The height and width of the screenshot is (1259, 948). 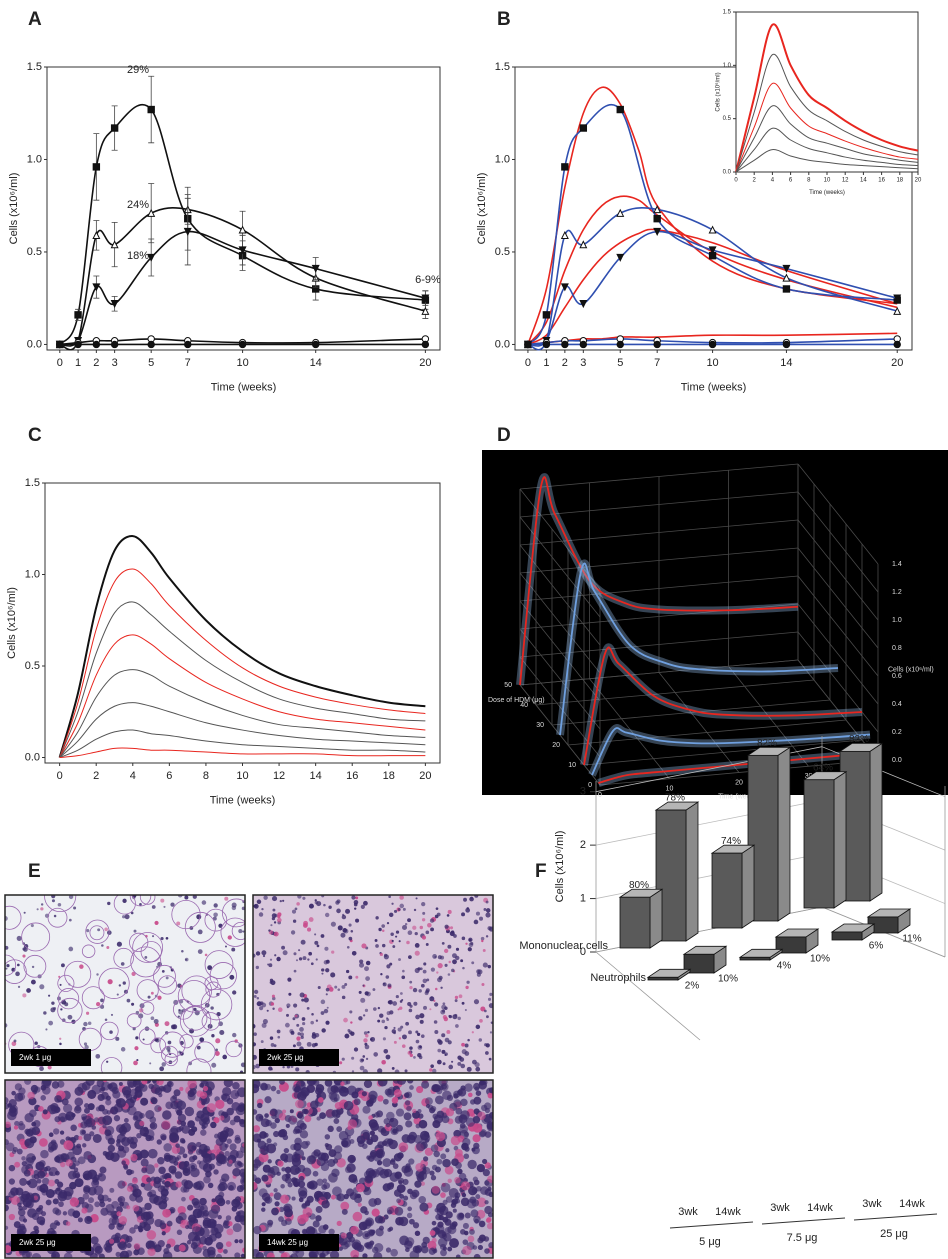 What do you see at coordinates (242, 623) in the screenshot?
I see `plot-frame` at bounding box center [242, 623].